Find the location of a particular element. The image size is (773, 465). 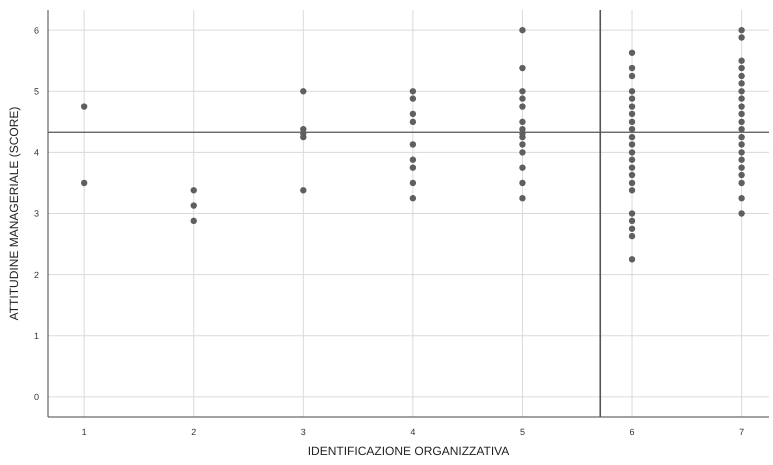

x-tick-label: 5 is located at coordinates (522, 432).